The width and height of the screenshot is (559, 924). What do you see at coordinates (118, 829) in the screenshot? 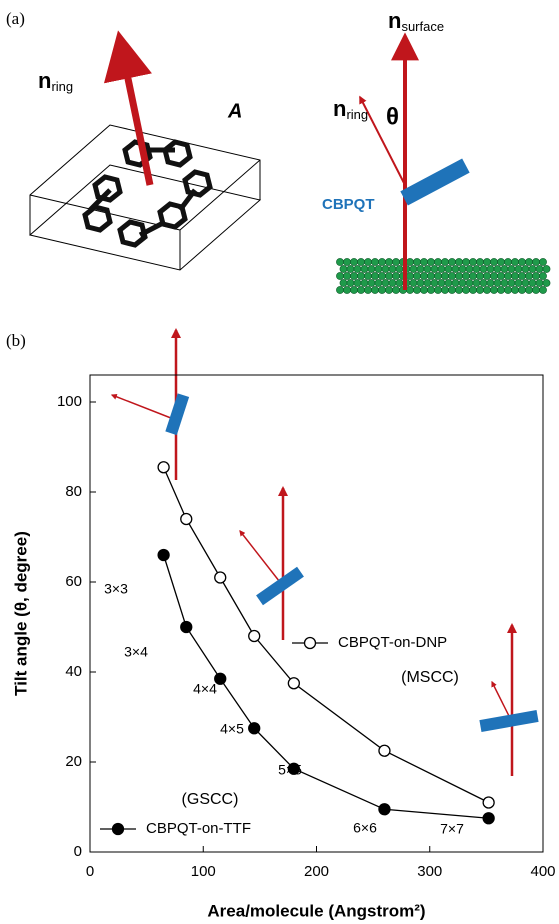
I see `legend-marker` at bounding box center [118, 829].